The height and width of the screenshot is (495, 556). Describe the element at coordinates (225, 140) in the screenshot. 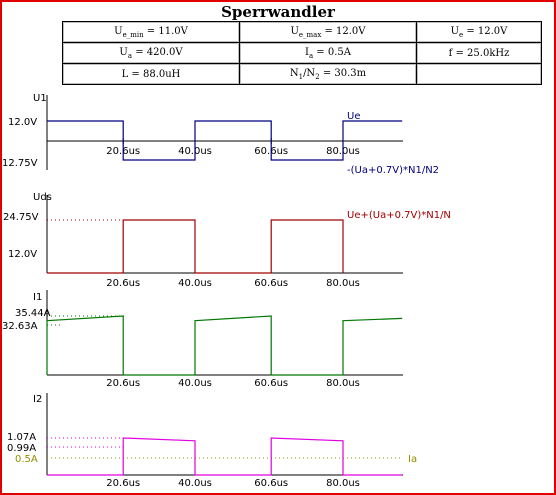

I see `u1-waveform` at that location.